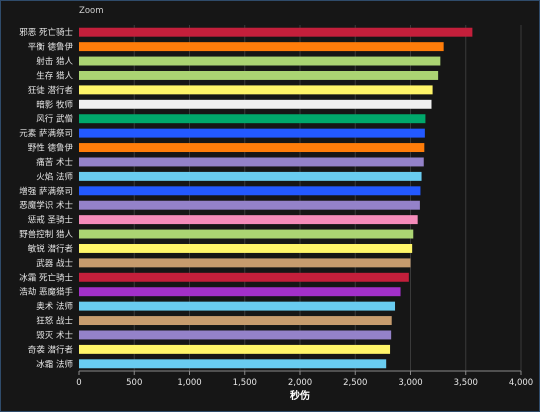 The image size is (540, 412). What do you see at coordinates (91, 11) in the screenshot?
I see `zoom-label: Zoom` at bounding box center [91, 11].